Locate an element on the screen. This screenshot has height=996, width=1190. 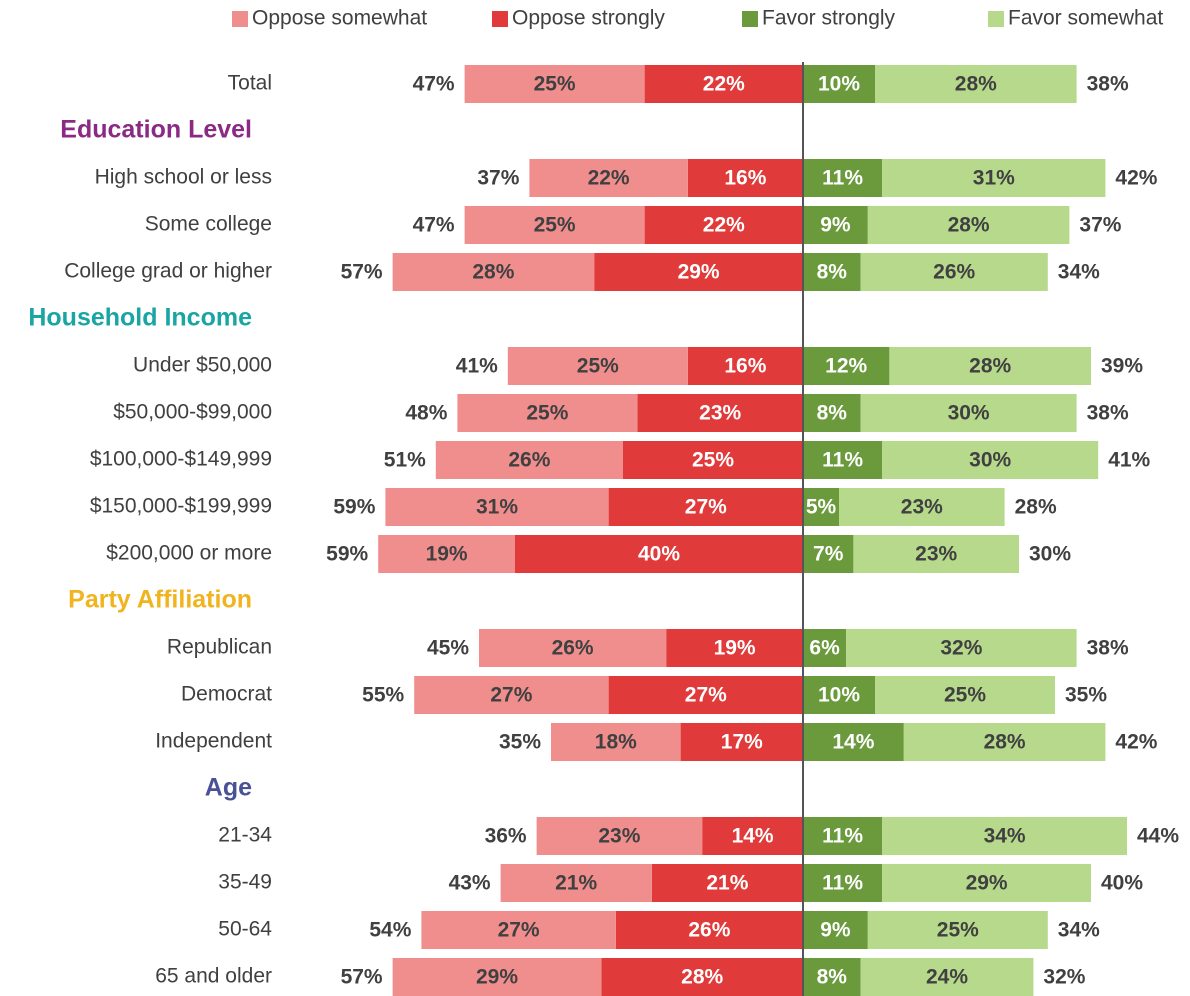
total-label: 37% is located at coordinates (1100, 225).